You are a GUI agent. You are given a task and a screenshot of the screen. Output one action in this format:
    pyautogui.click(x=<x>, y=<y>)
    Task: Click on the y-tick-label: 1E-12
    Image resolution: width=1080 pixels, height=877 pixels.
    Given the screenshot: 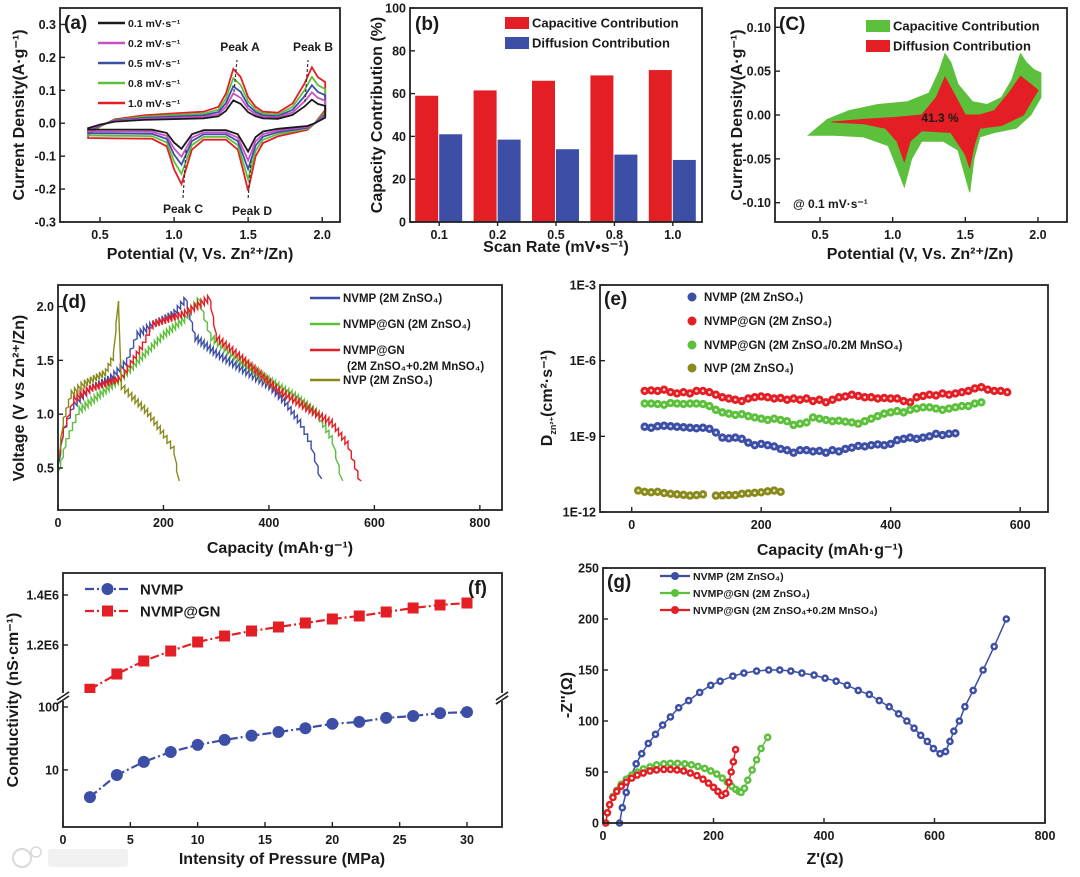 What is the action you would take?
    pyautogui.click(x=579, y=513)
    